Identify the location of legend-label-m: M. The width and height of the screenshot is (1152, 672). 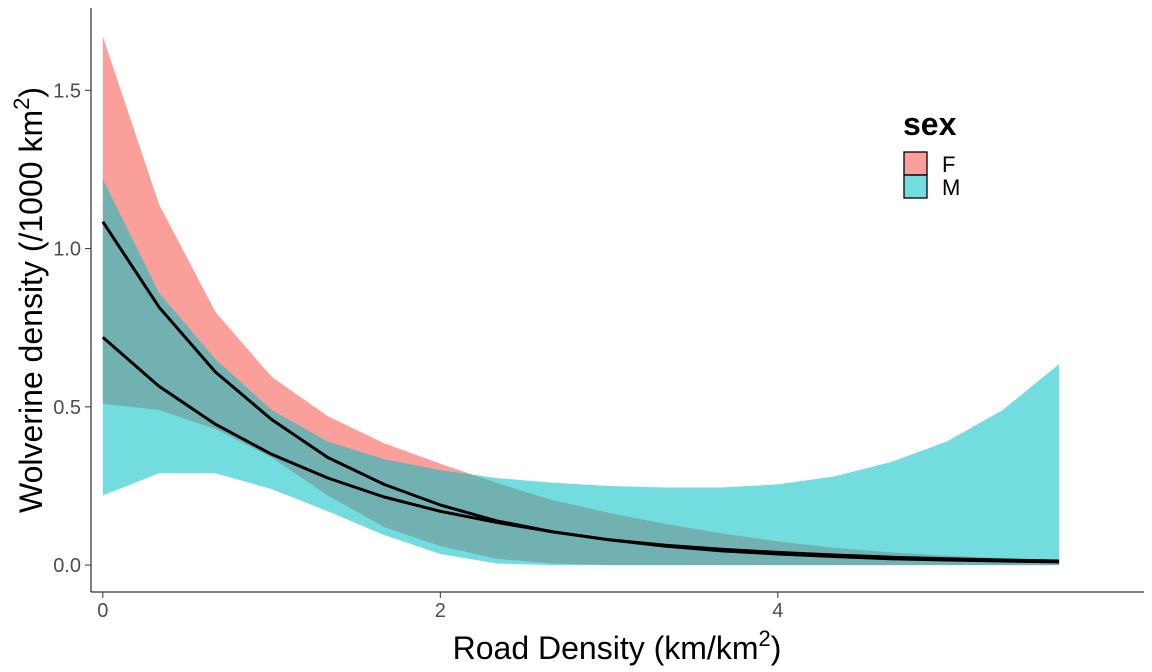
(951, 187).